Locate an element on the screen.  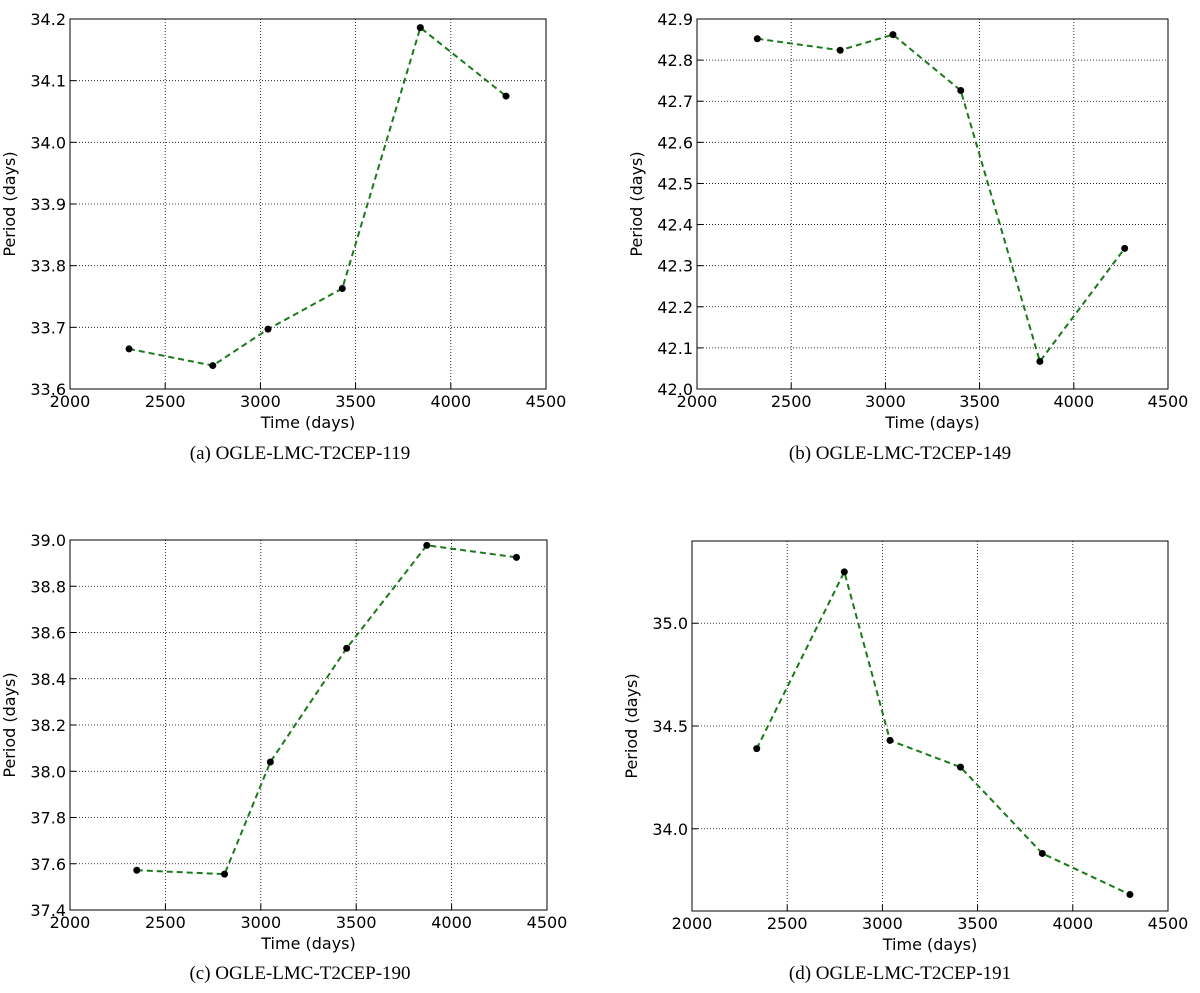
y-tick-label: 35.0 is located at coordinates (670, 623).